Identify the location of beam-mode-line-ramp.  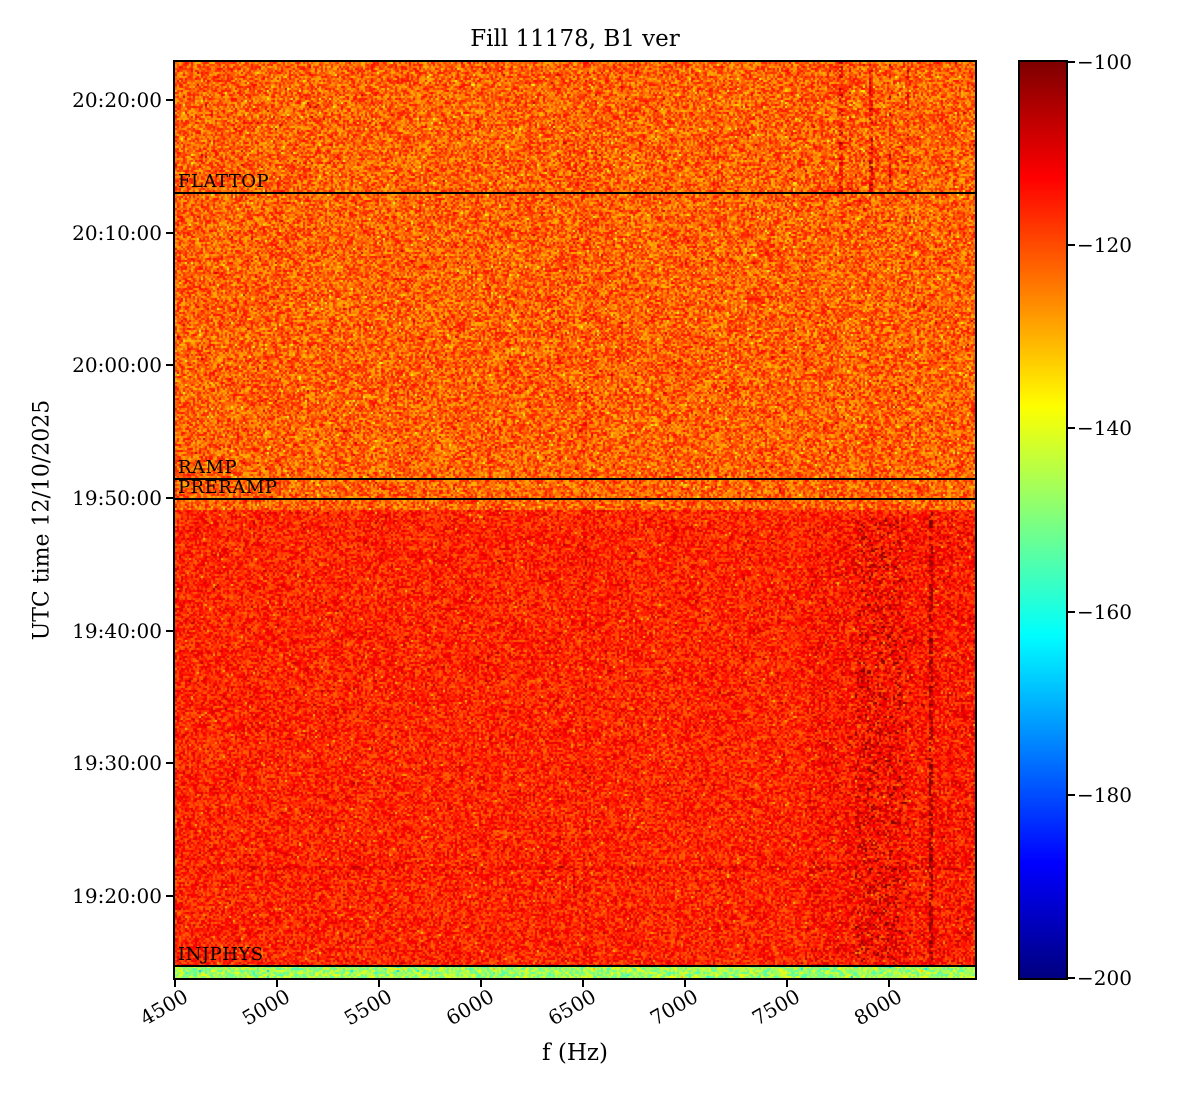
(575, 479).